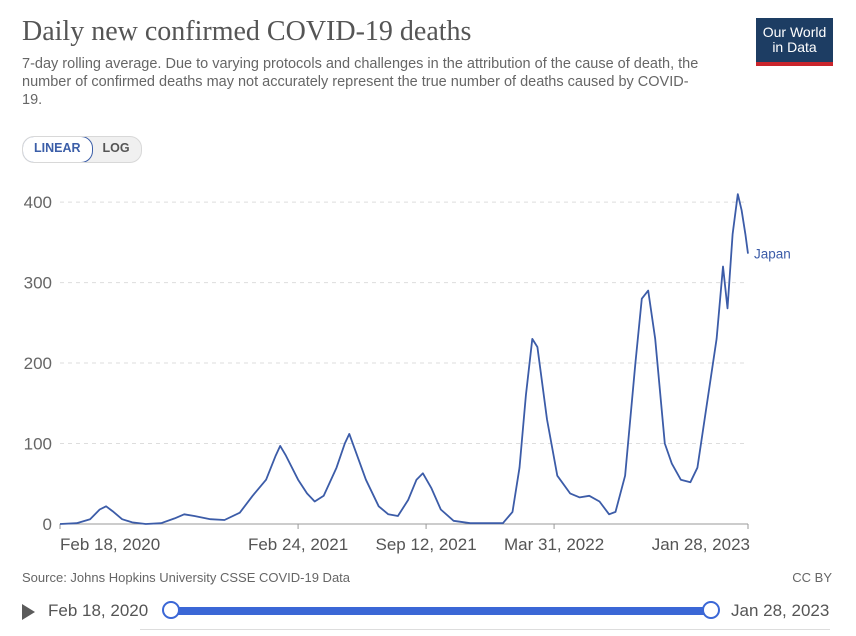 This screenshot has height=636, width=856. I want to click on owid-logo: Our World in Data, so click(794, 42).